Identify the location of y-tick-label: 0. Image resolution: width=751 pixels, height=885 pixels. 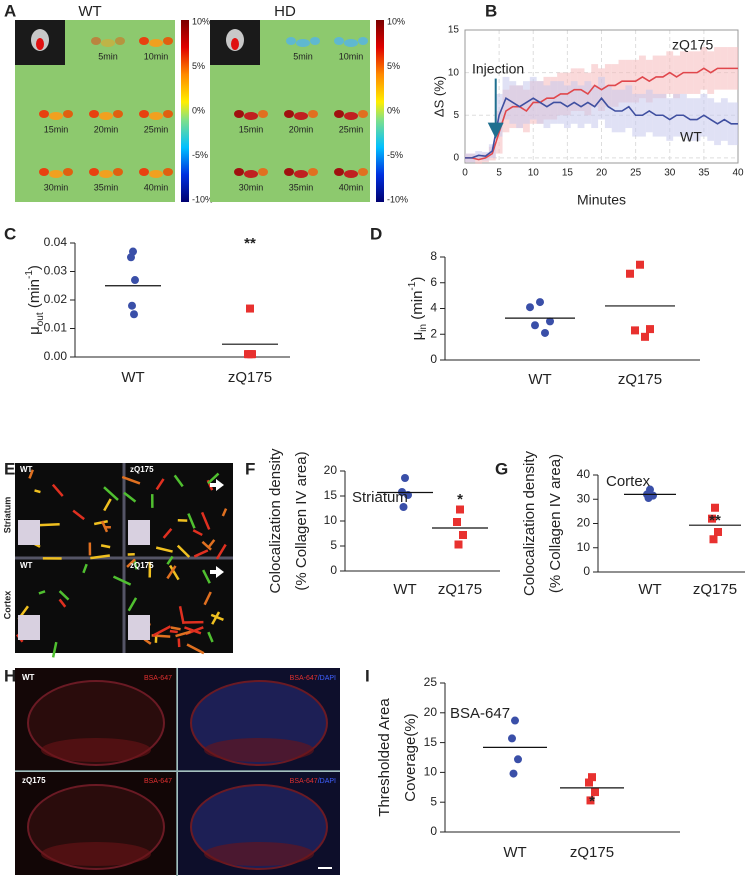
(433, 831).